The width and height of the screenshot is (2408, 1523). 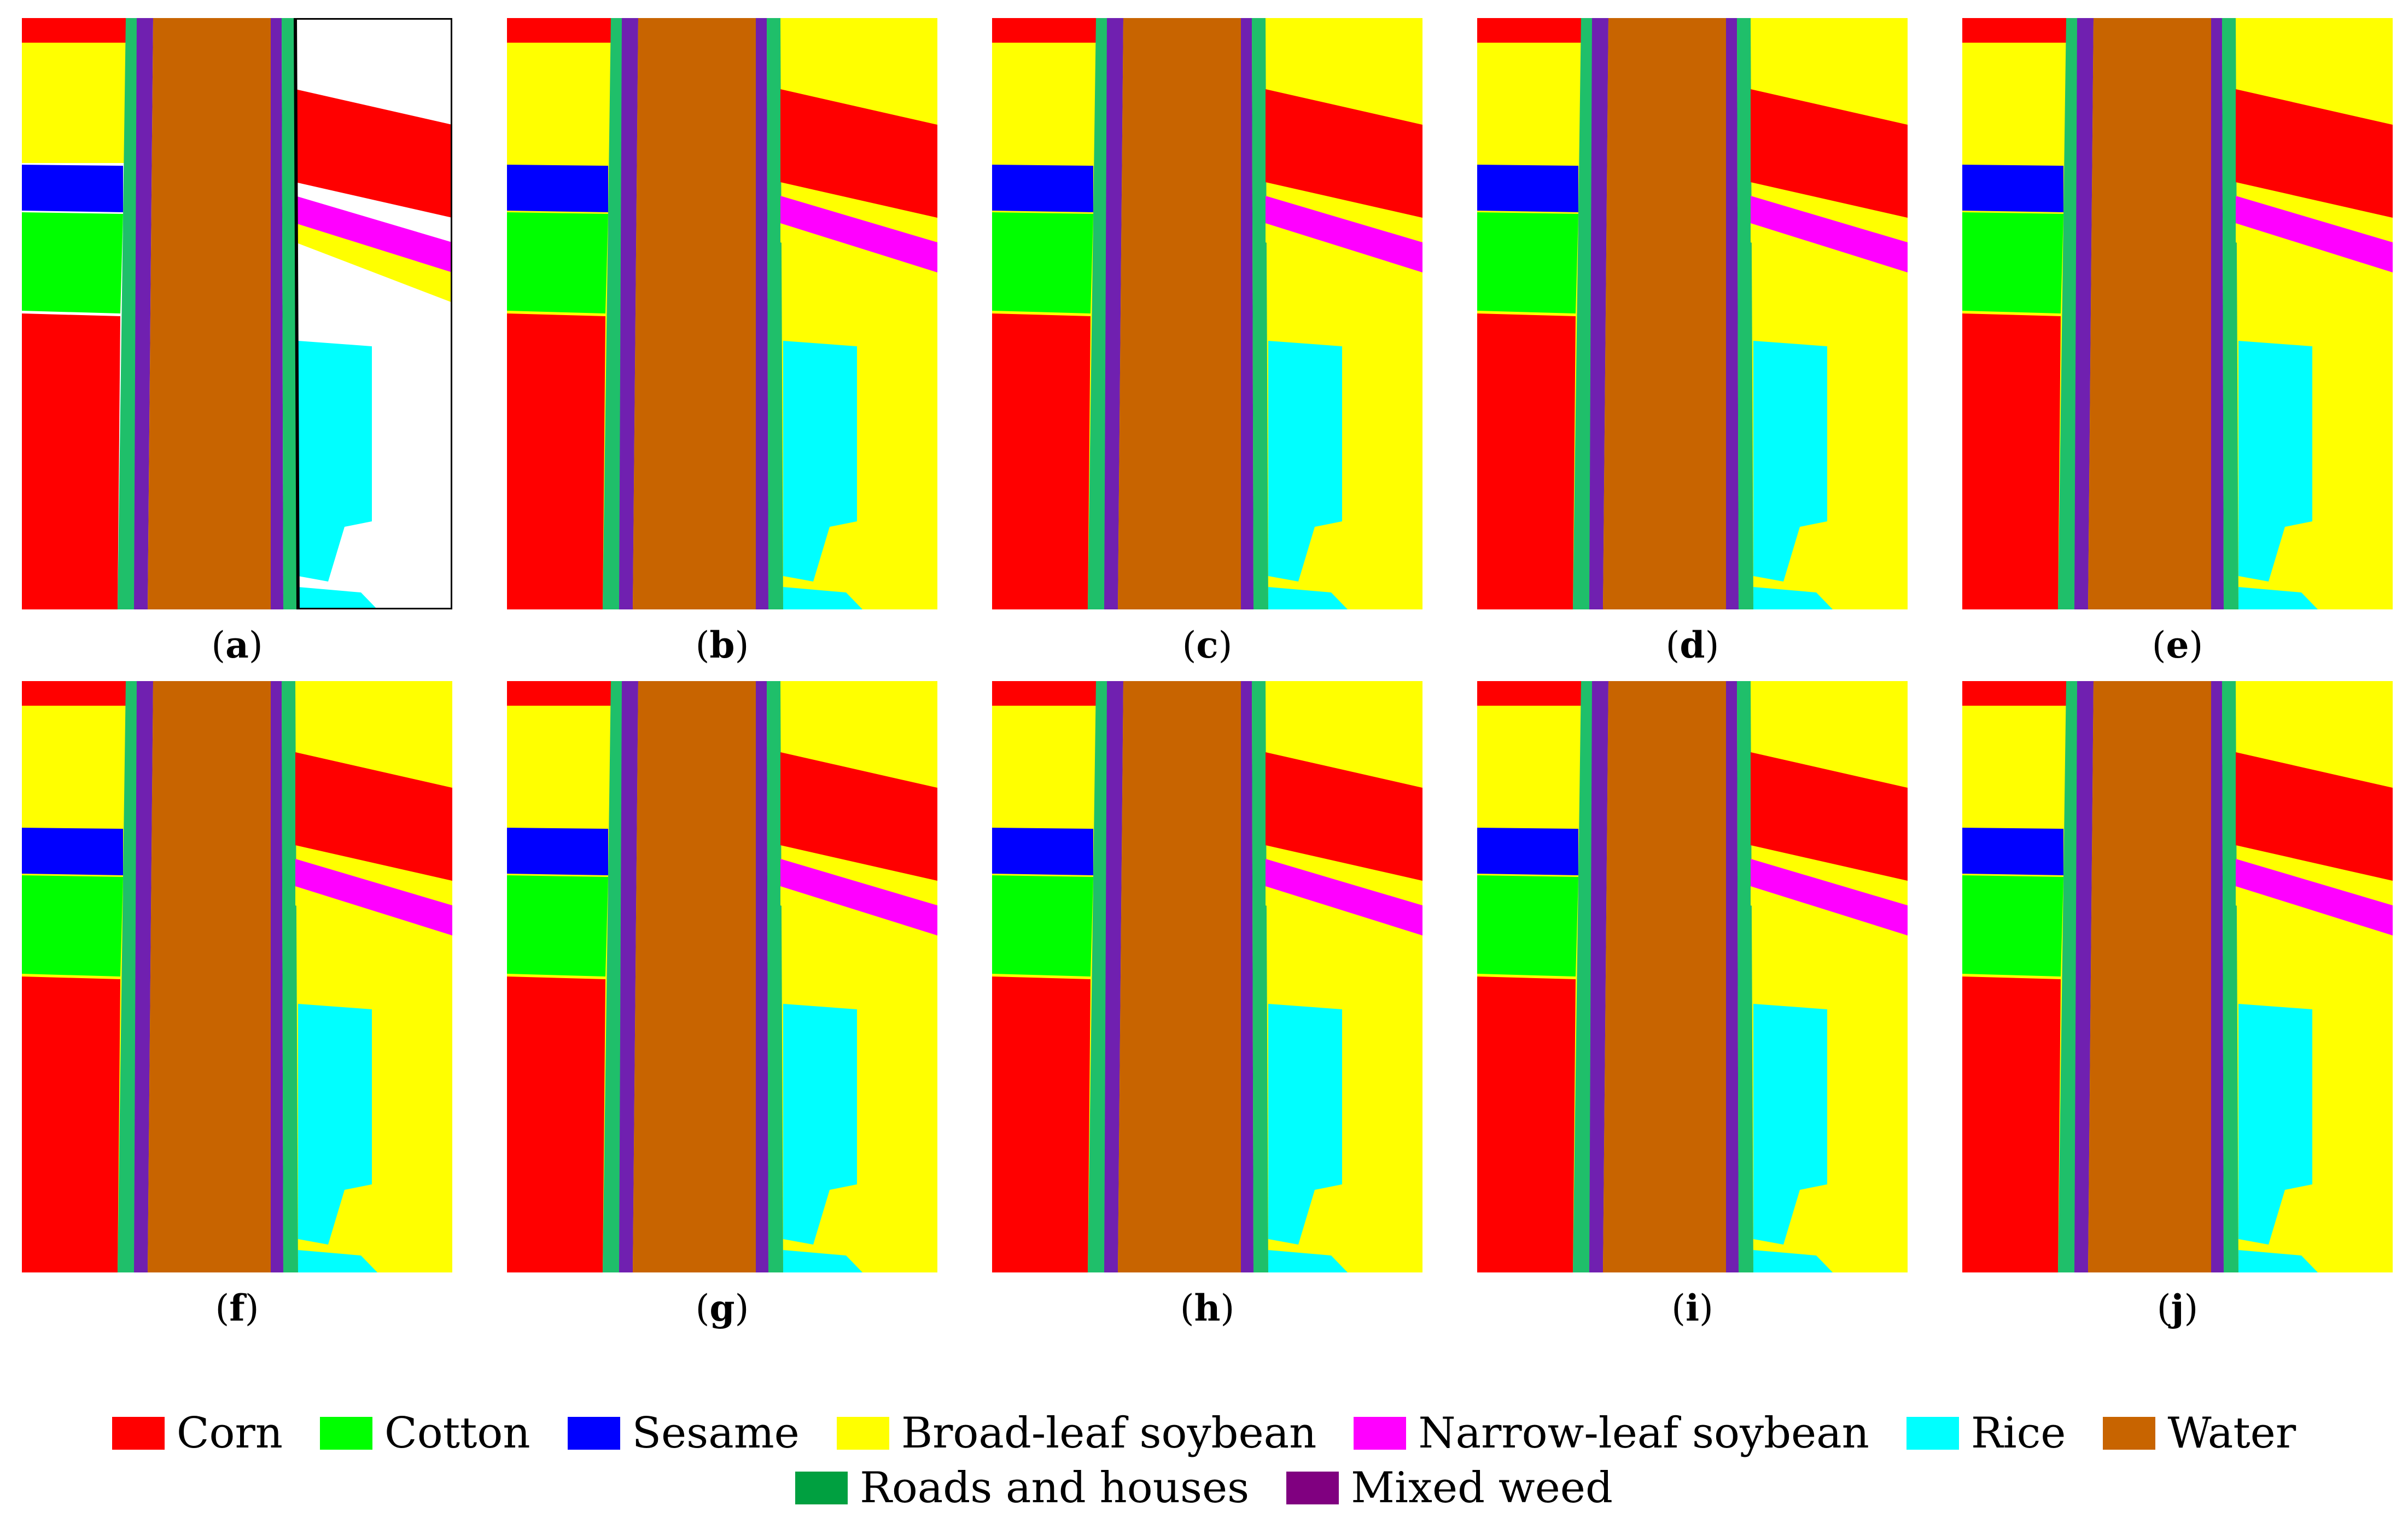 I want to click on legend-item-roads-and-houses: Roads and houses, so click(x=1022, y=1488).